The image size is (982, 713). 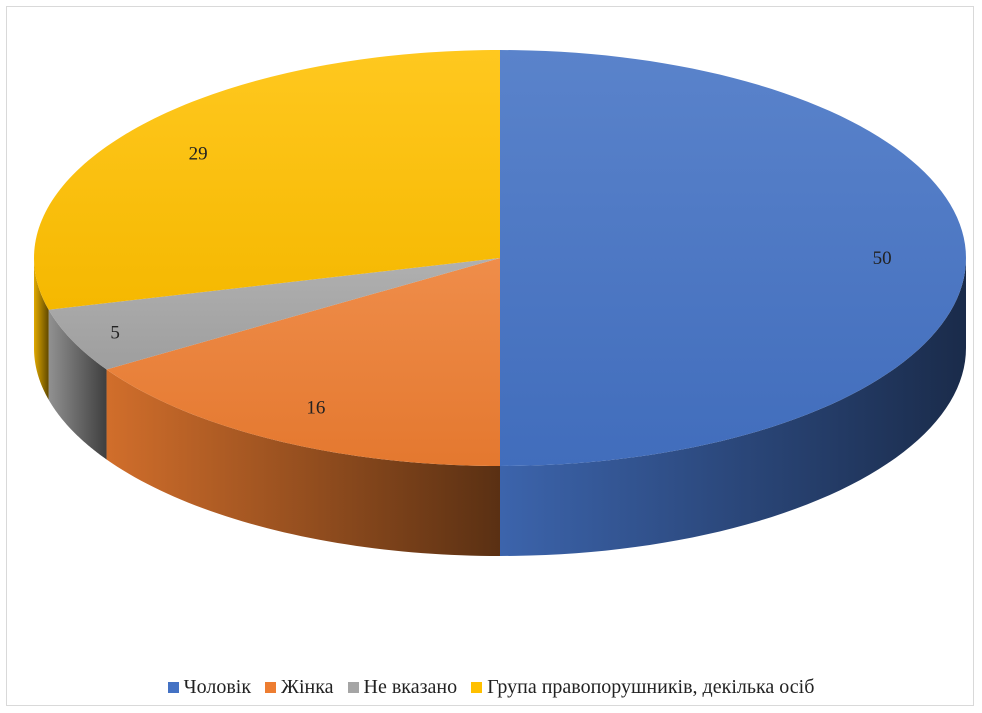 What do you see at coordinates (410, 687) in the screenshot?
I see `legend-label-2: Не вказано` at bounding box center [410, 687].